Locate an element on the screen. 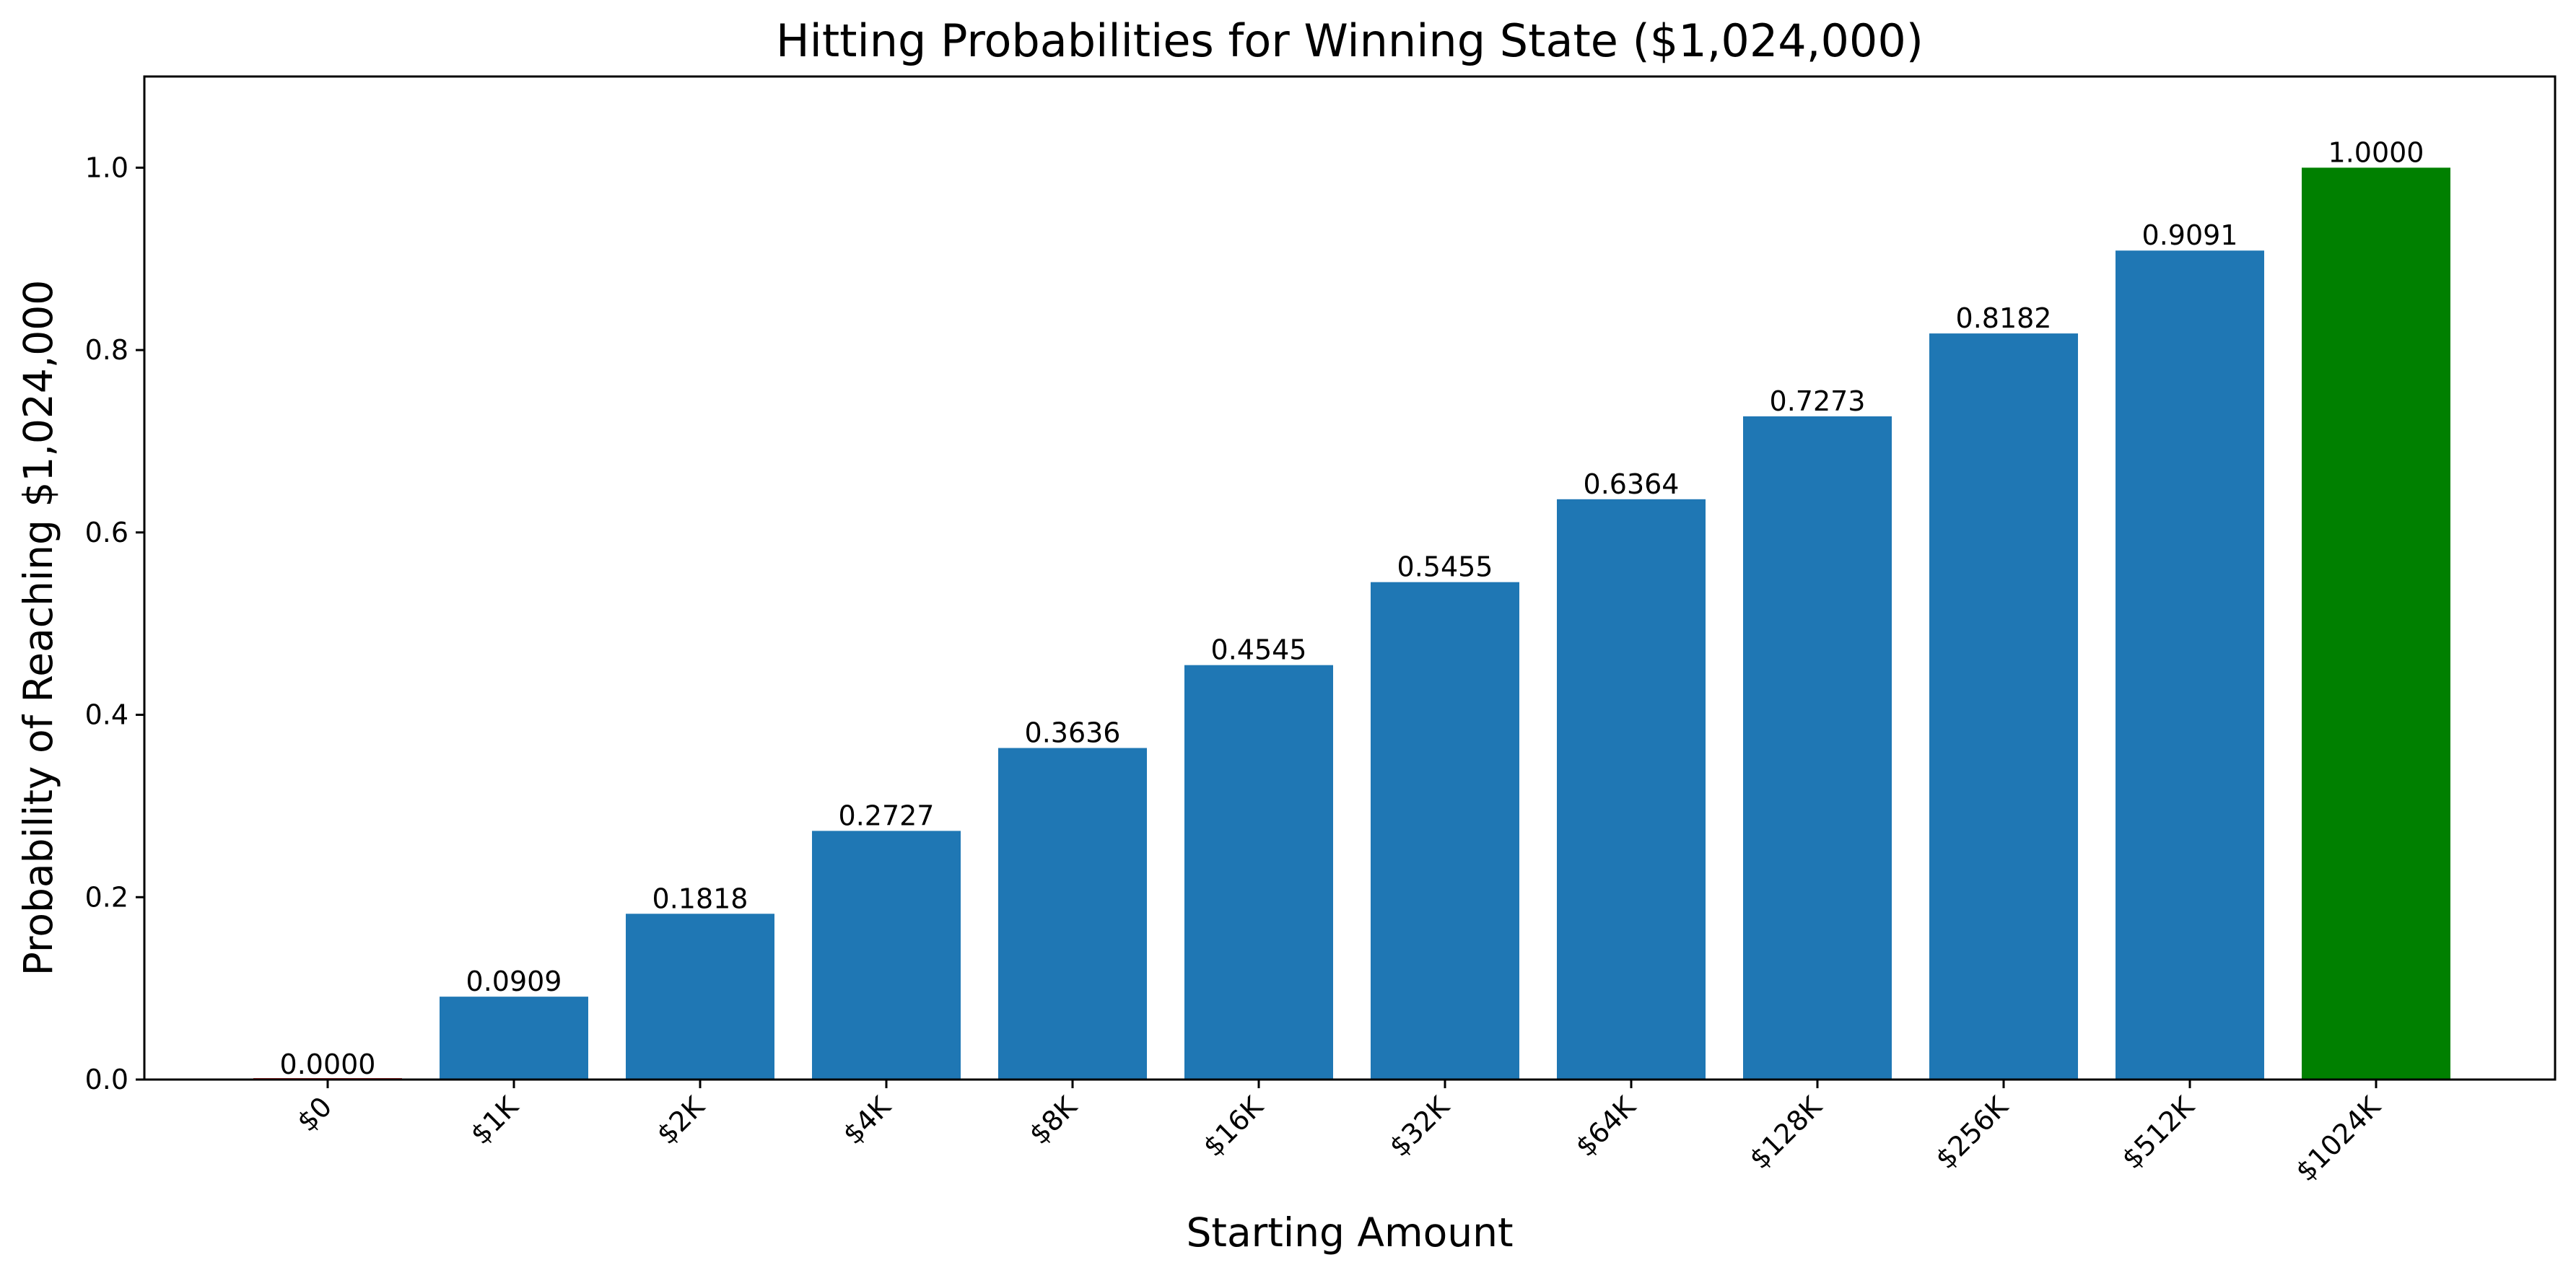  y-tick-label: 0.4 is located at coordinates (106, 715).